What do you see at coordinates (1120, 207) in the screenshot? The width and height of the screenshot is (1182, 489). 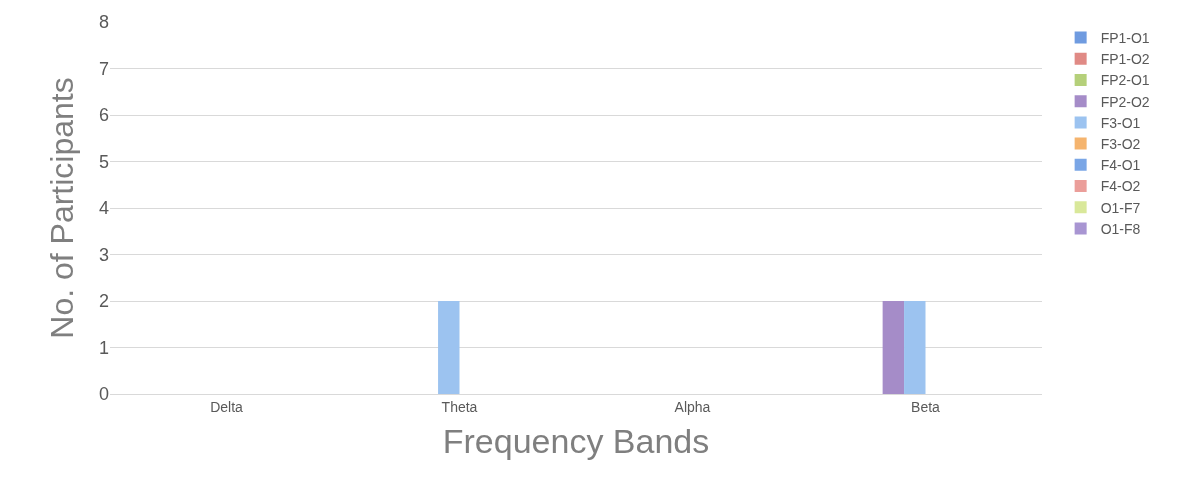 I see `legend-label: O1-F7` at bounding box center [1120, 207].